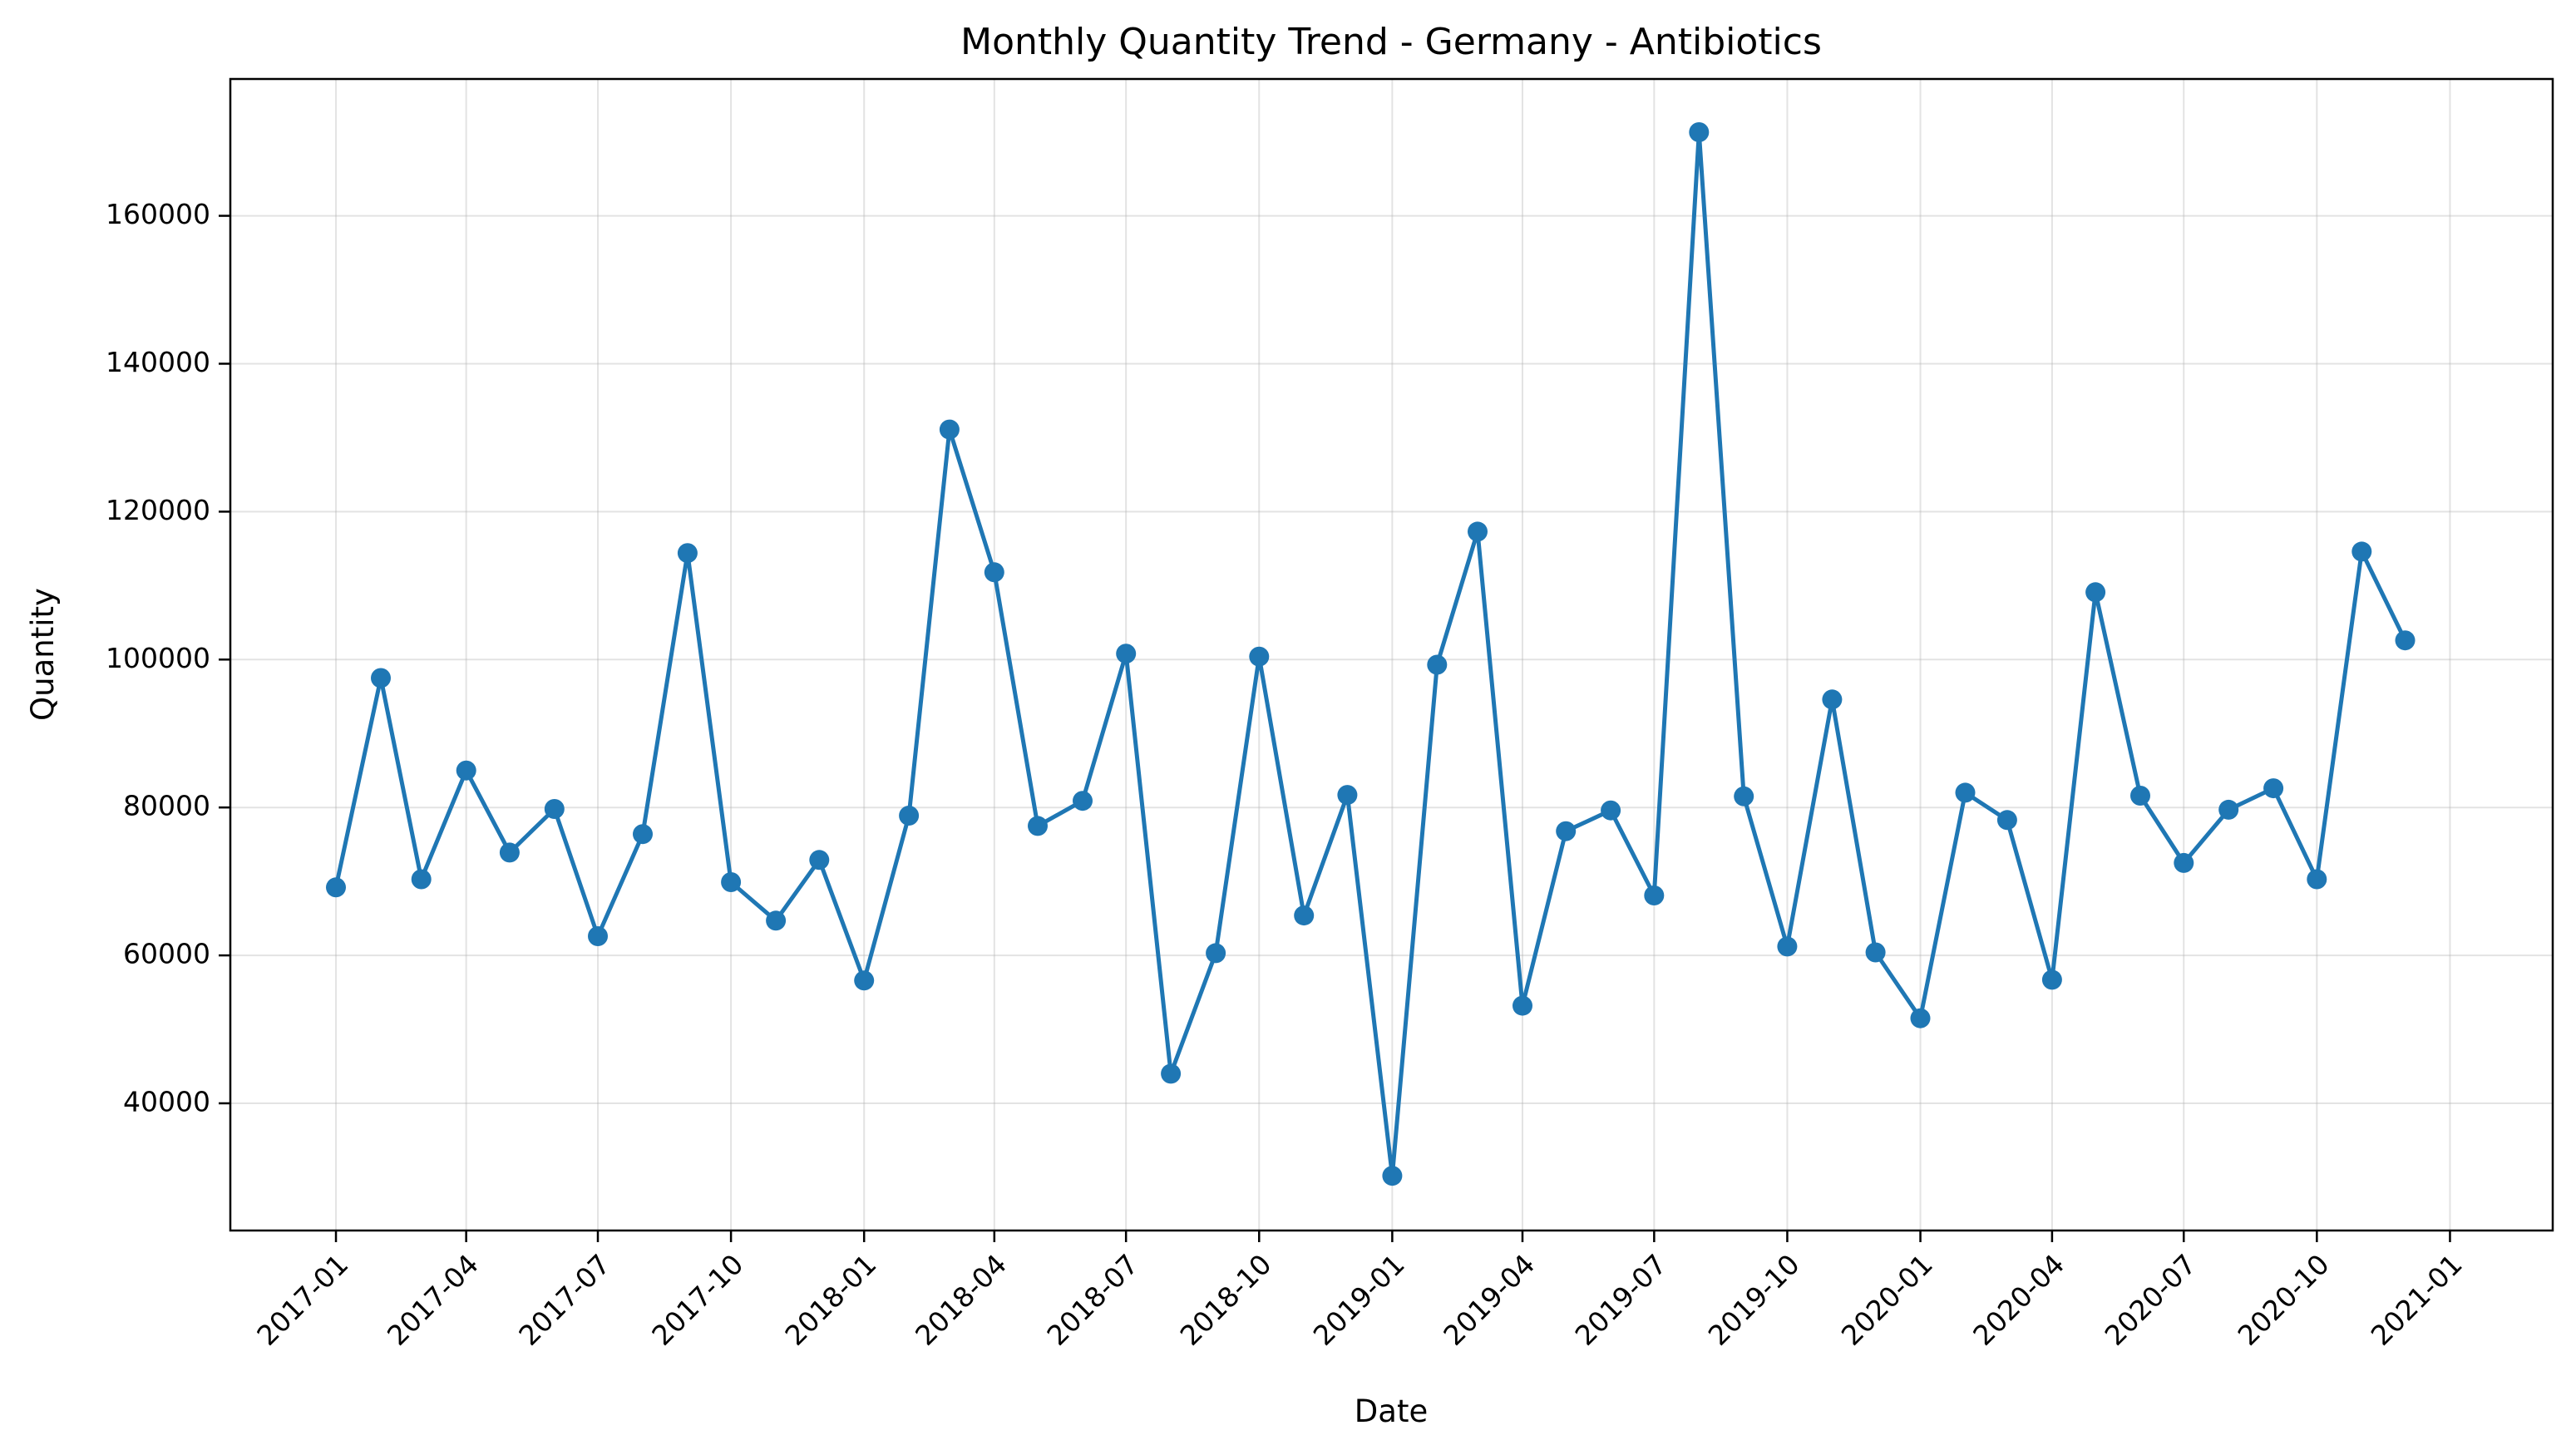 The image size is (2576, 1455). Describe the element at coordinates (158, 510) in the screenshot. I see `y-tick-label: 120000` at that location.